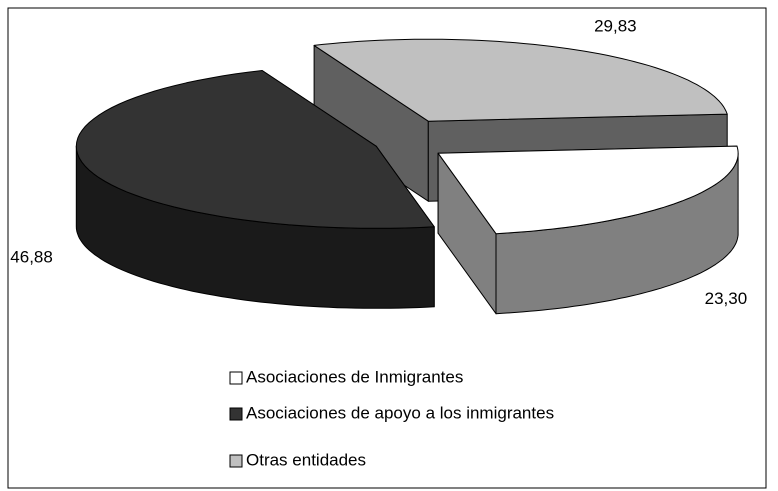 This screenshot has height=491, width=778. Describe the element at coordinates (354, 376) in the screenshot. I see `legend-label: Asociaciones de Inmigrantes` at that location.